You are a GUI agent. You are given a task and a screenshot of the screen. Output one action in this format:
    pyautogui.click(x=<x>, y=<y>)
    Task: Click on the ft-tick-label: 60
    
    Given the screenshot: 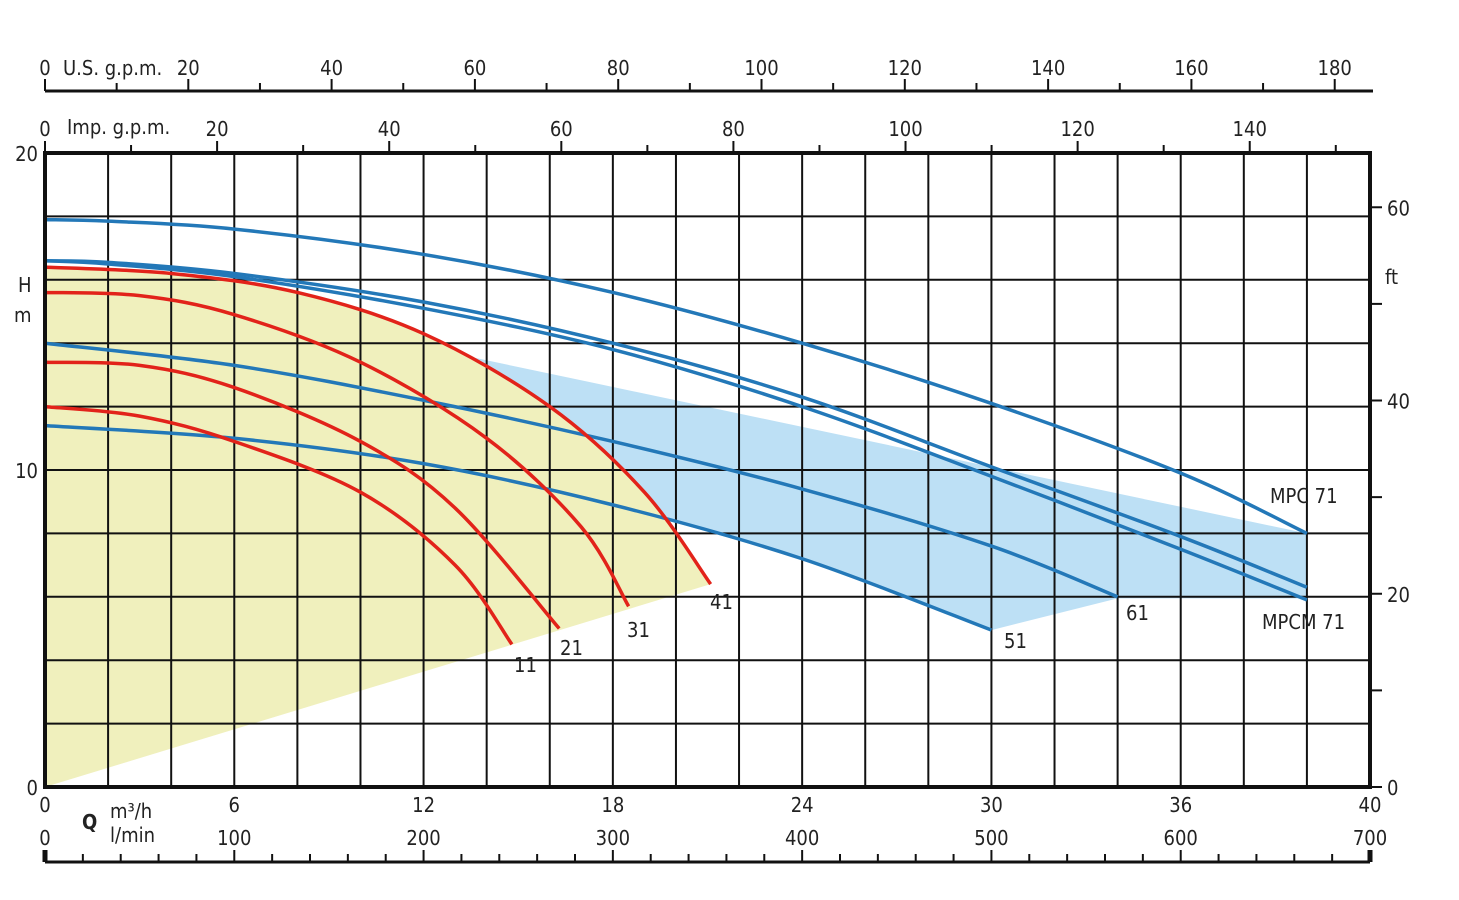 What is the action you would take?
    pyautogui.click(x=1398, y=208)
    